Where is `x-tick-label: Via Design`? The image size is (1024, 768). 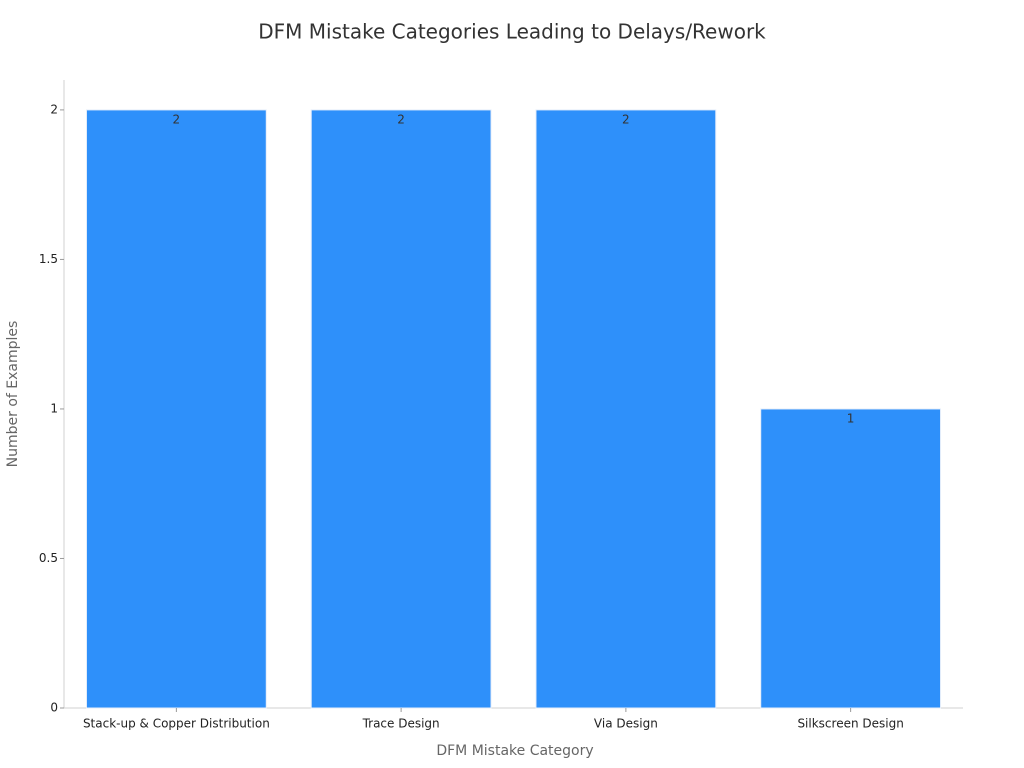
x-tick-label: Via Design is located at coordinates (626, 724).